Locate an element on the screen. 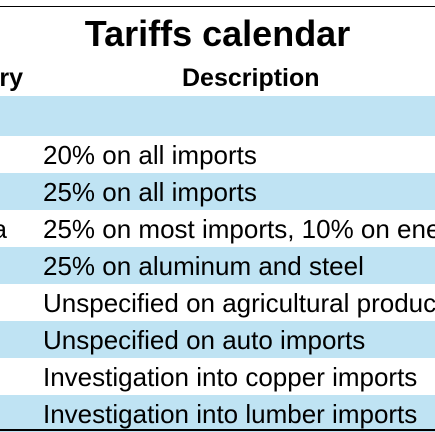 The image size is (435, 432). bottom-border-rule is located at coordinates (217, 430).